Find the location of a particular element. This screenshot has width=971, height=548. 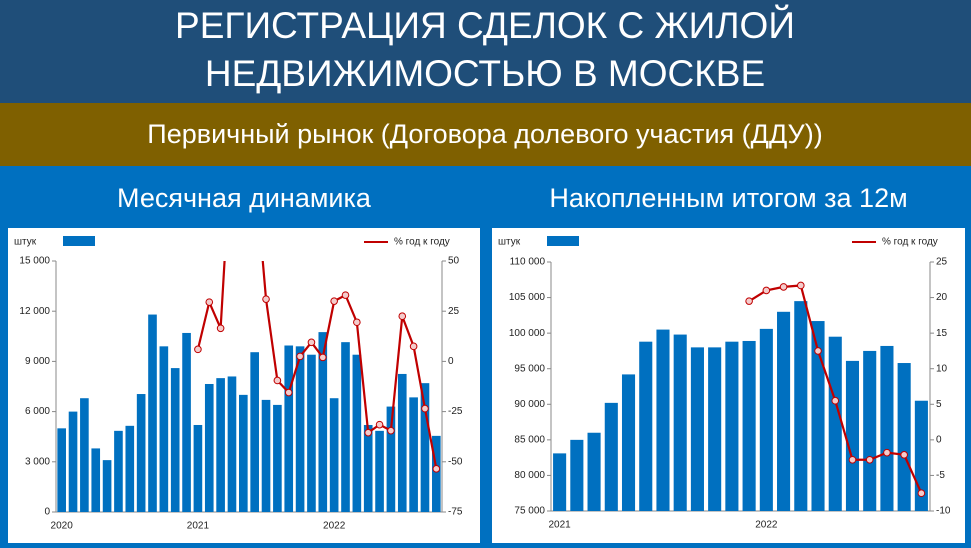

chart-title: Месячная динамика is located at coordinates (244, 198).